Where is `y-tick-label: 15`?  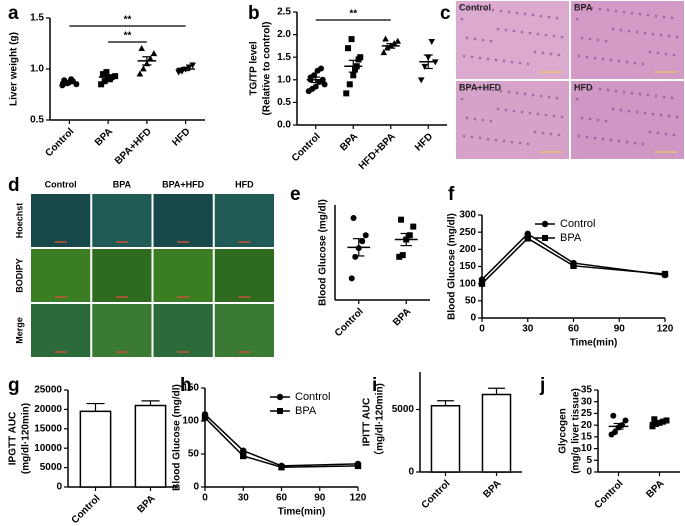
y-tick-label: 15 is located at coordinates (587, 436).